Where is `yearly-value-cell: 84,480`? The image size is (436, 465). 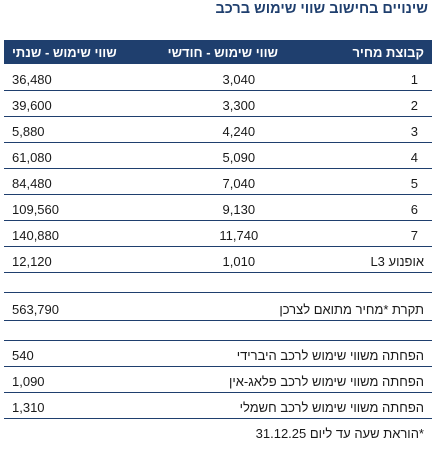 yearly-value-cell: 84,480 is located at coordinates (82, 181).